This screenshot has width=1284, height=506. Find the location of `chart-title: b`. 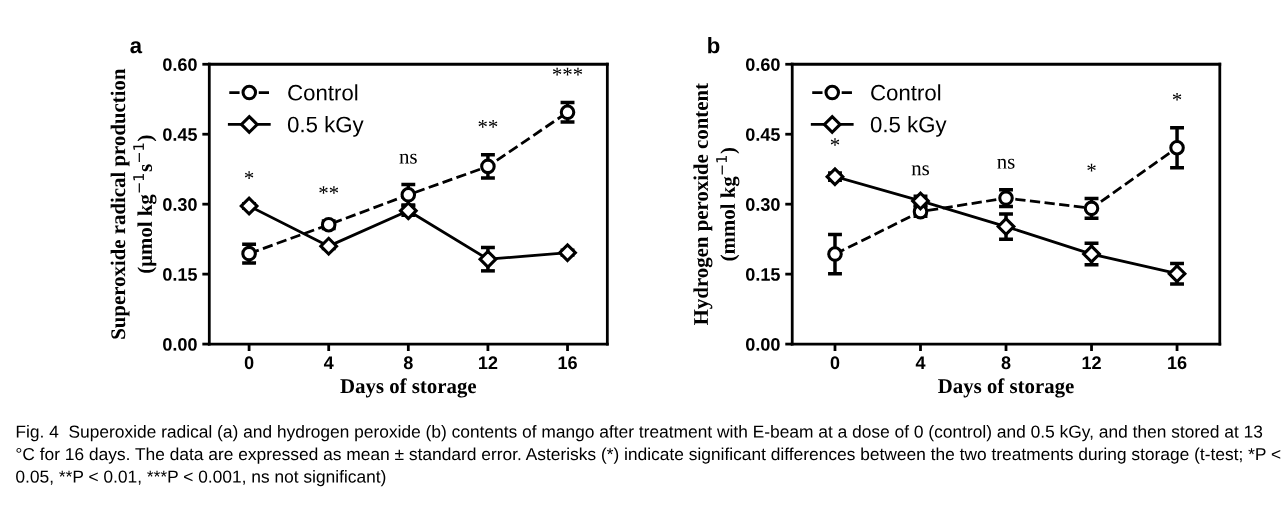

chart-title: b is located at coordinates (714, 45).